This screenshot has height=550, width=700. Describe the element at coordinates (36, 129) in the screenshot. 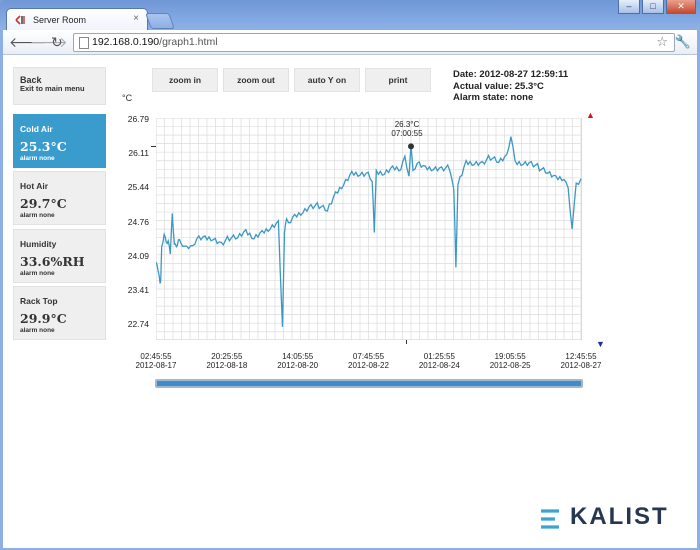

I see `sensor-label: Cold Air` at that location.